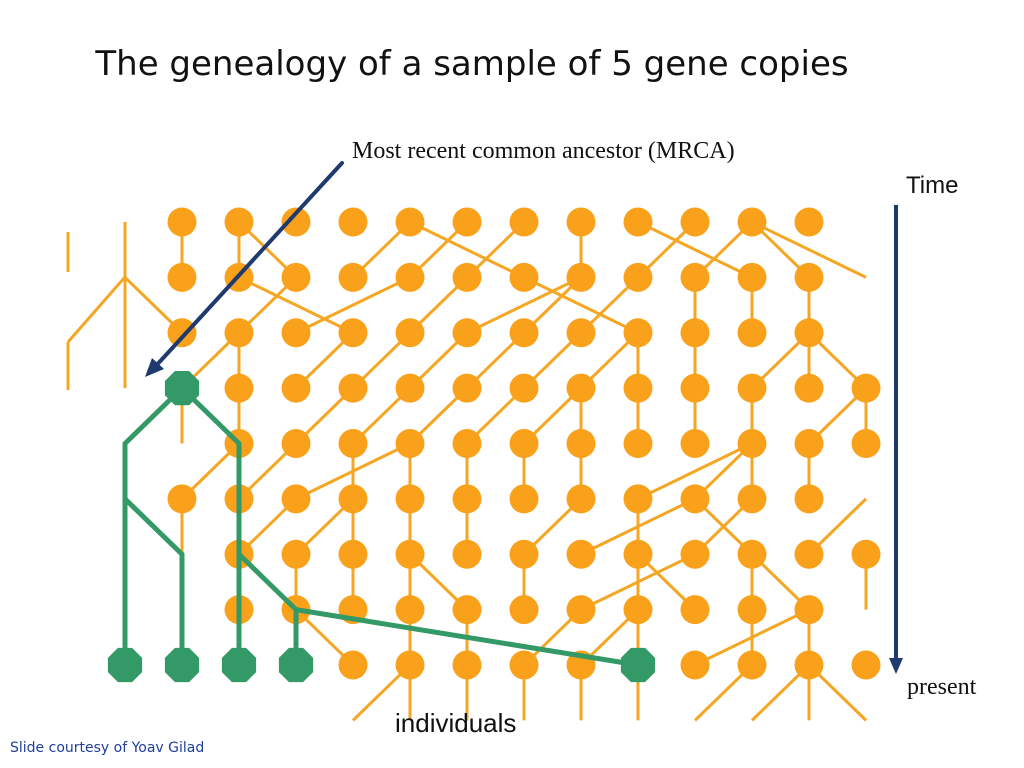 This screenshot has width=1024, height=768. Describe the element at coordinates (942, 687) in the screenshot. I see `present-label: present` at that location.